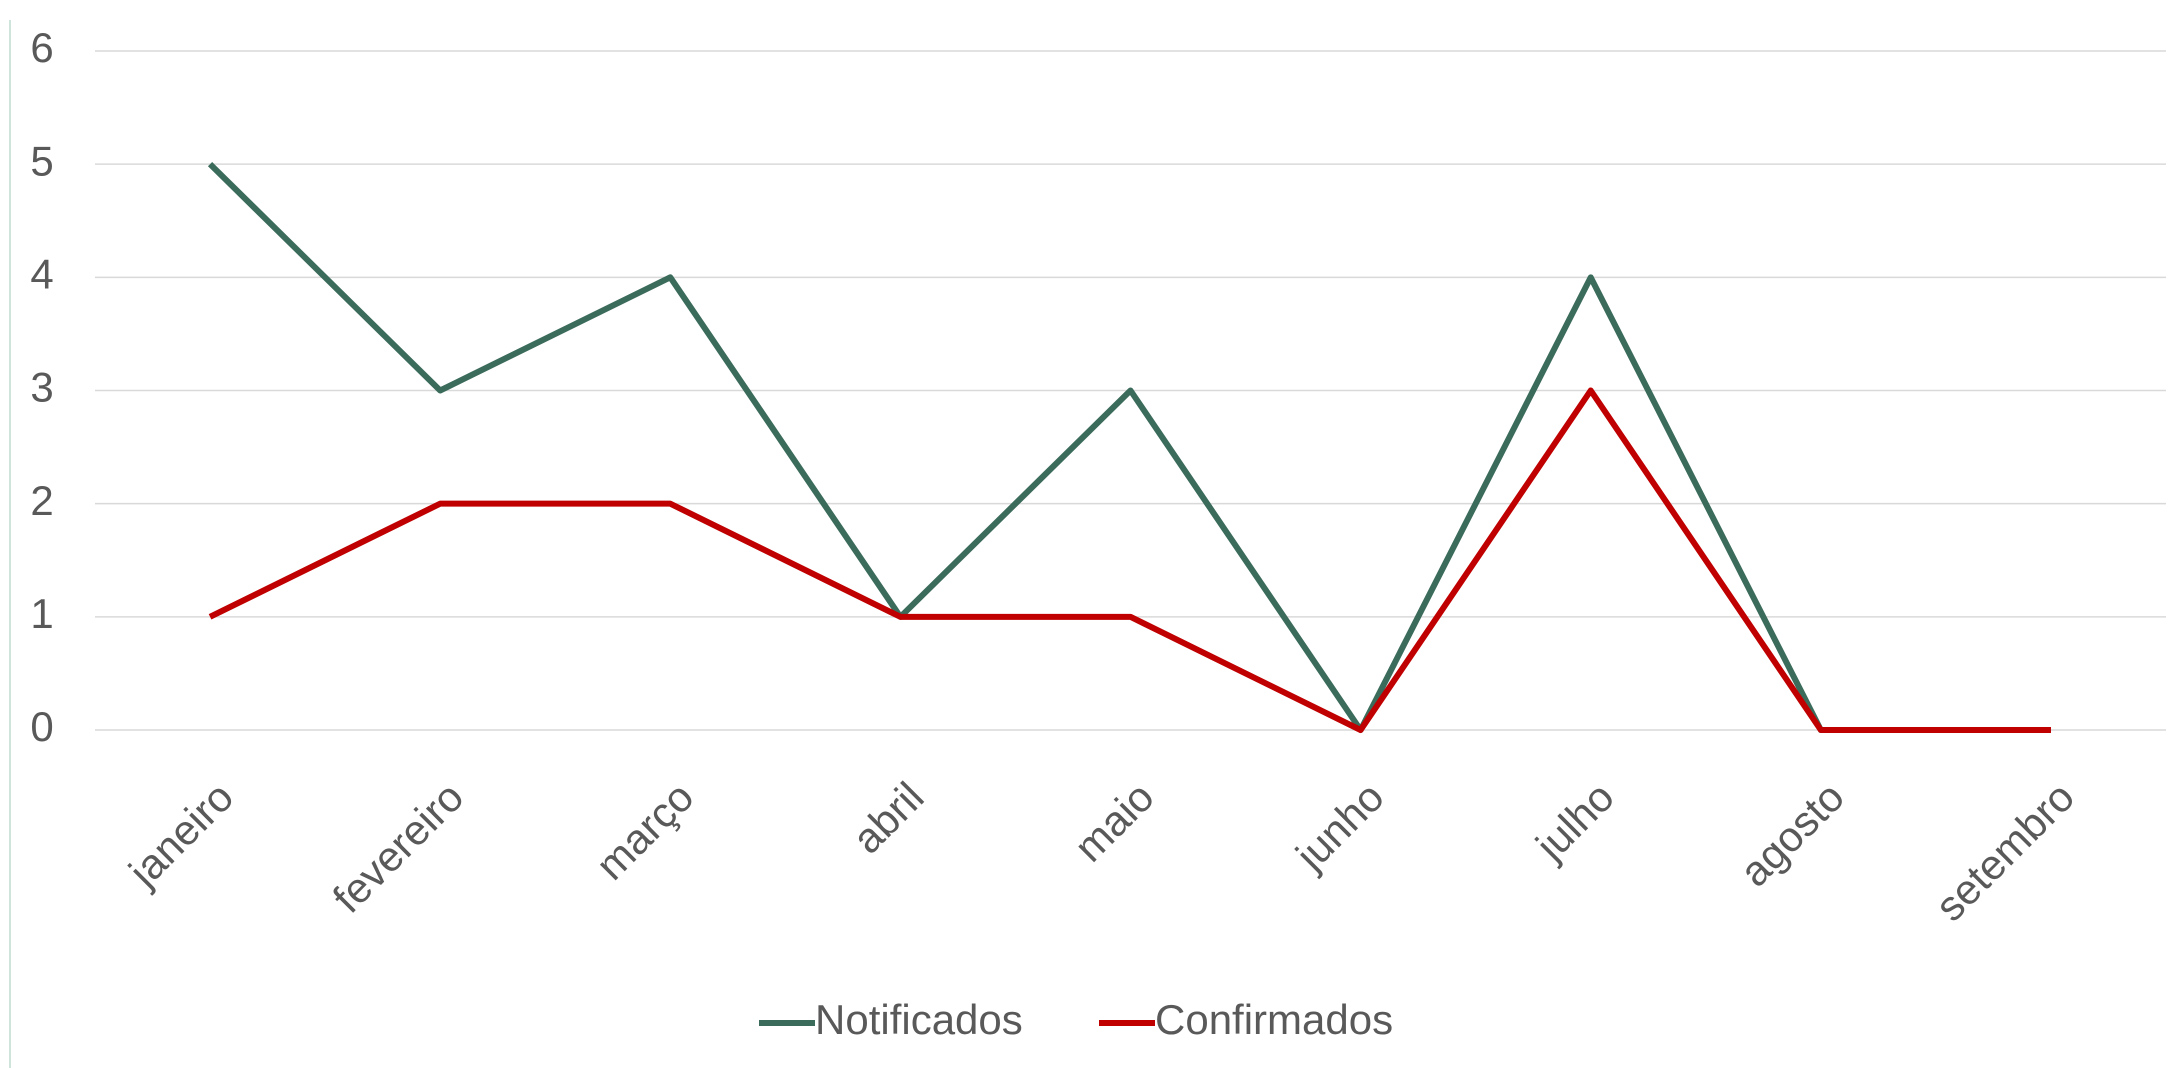  Describe the element at coordinates (1274, 1019) in the screenshot. I see `legend-label: Confirmados` at that location.